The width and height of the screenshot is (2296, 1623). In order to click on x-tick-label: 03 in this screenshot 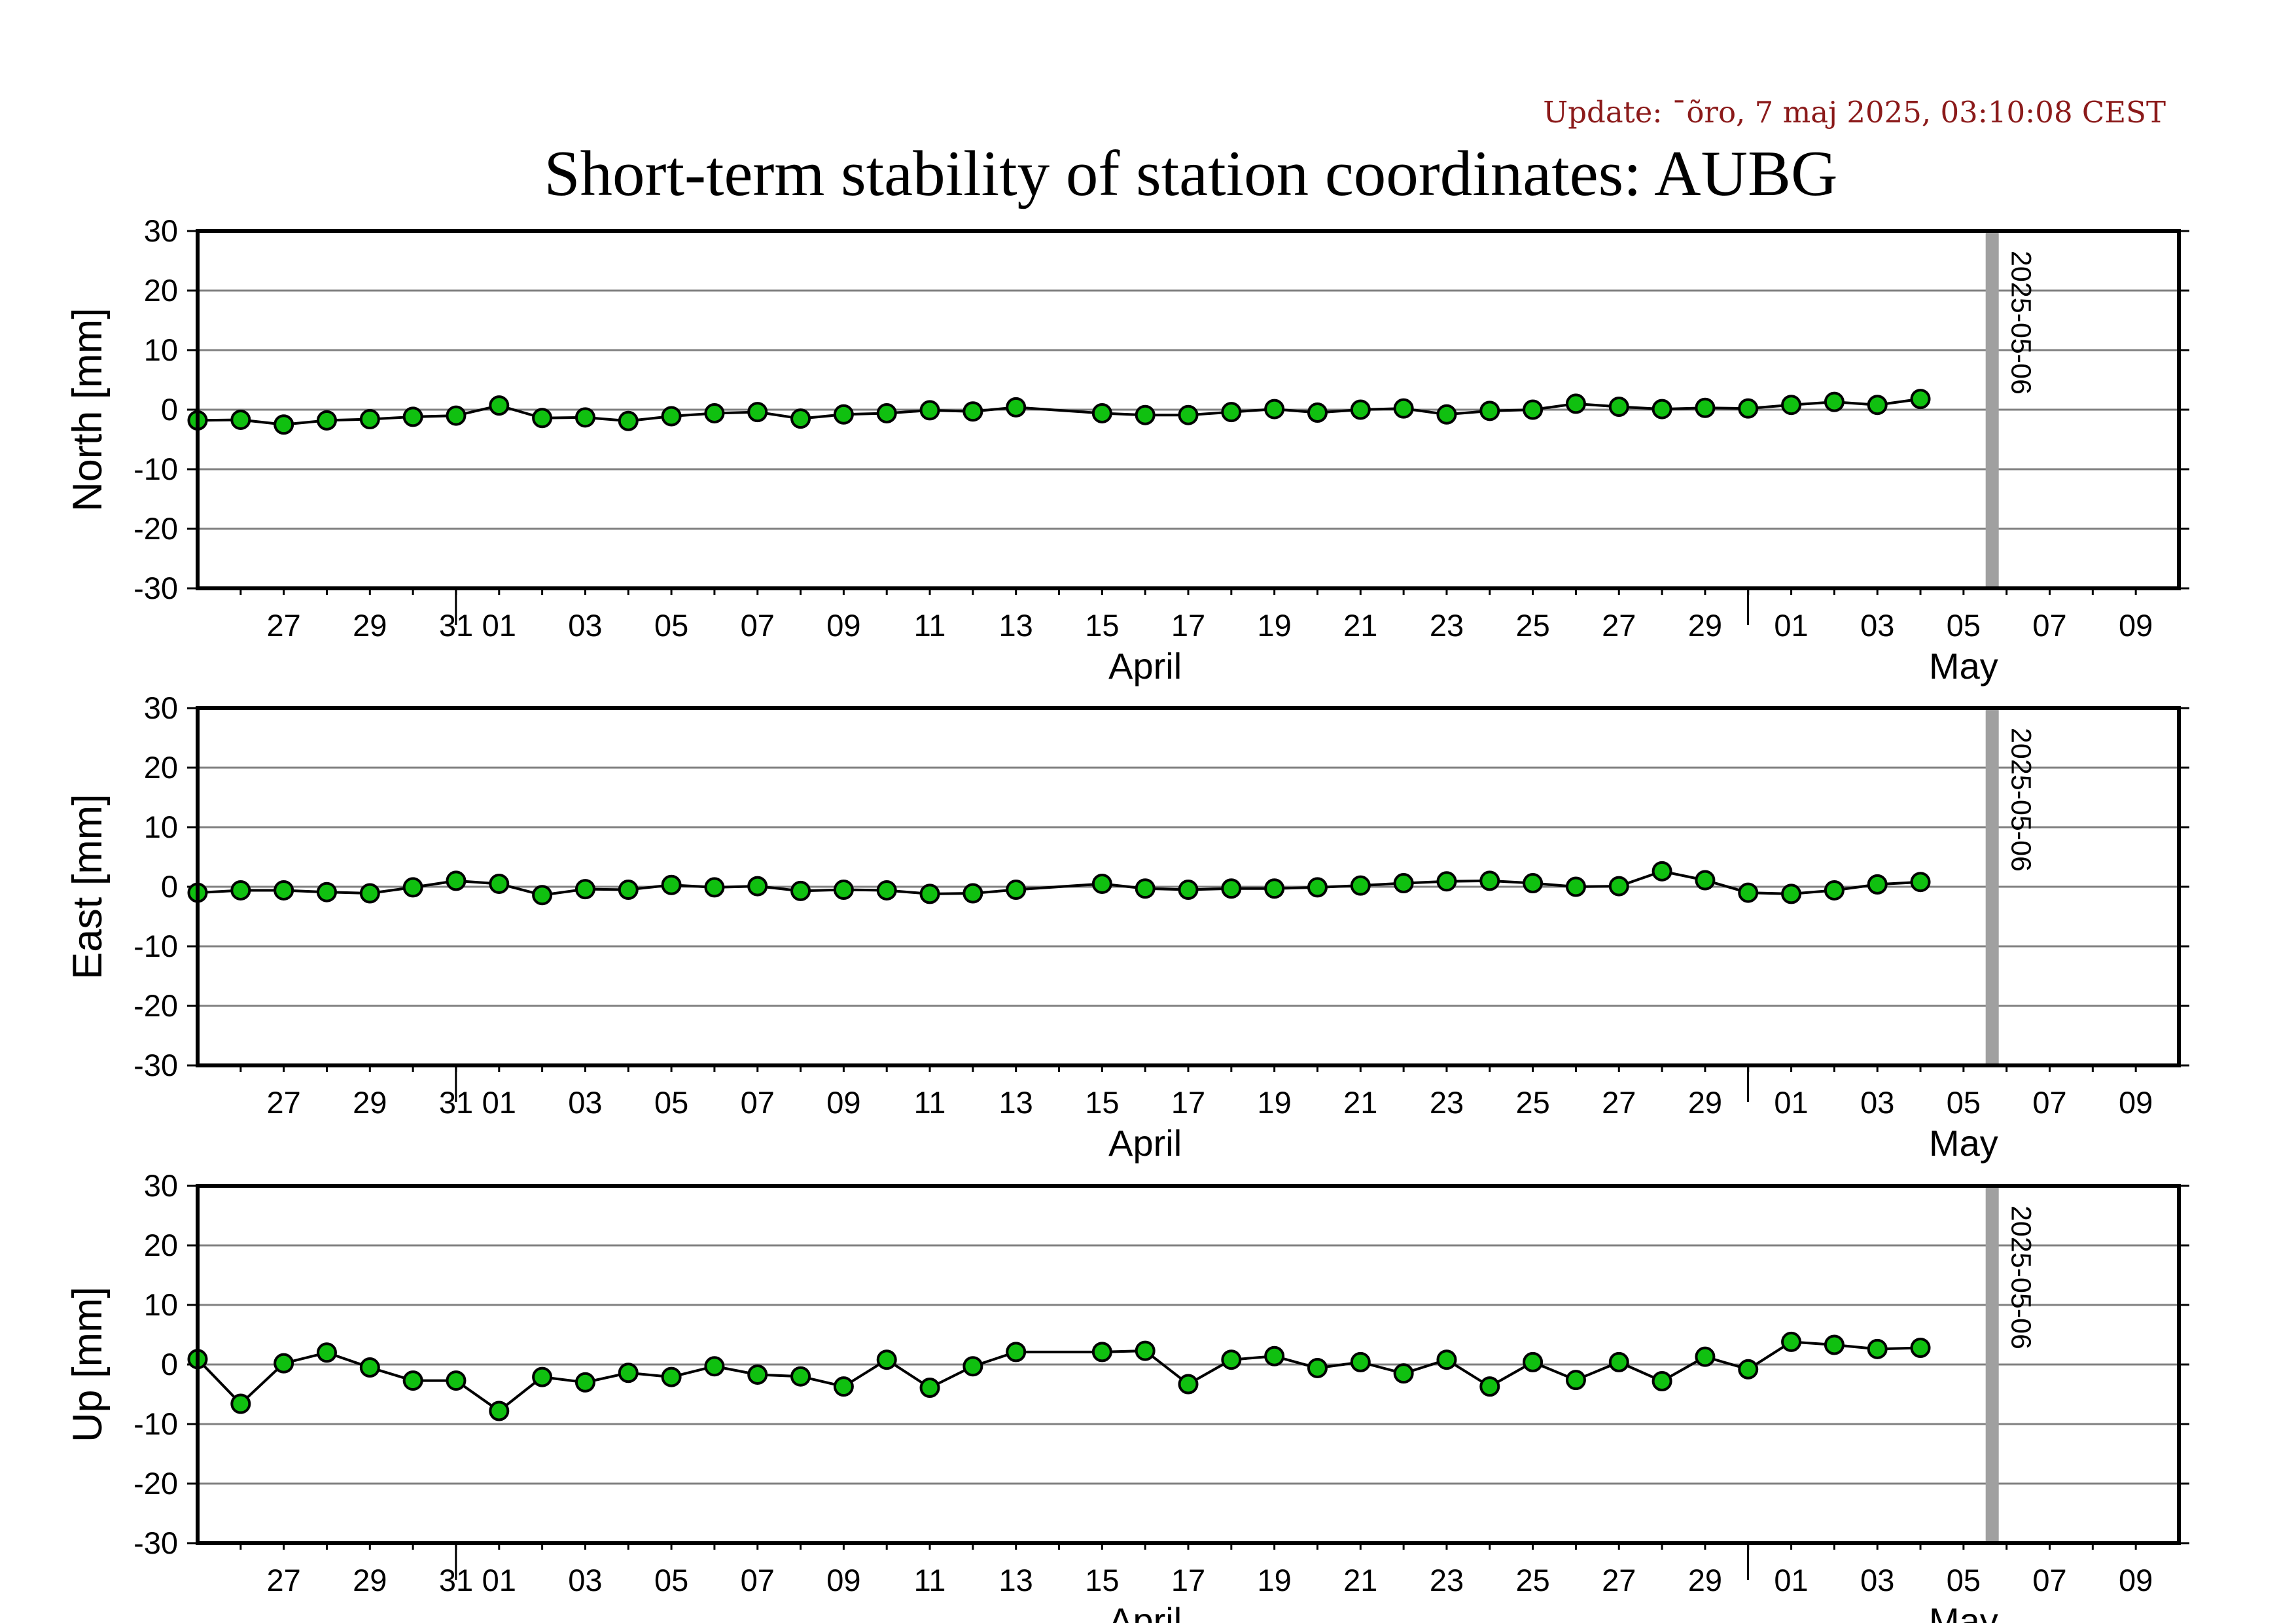, I will do `click(585, 1580)`.